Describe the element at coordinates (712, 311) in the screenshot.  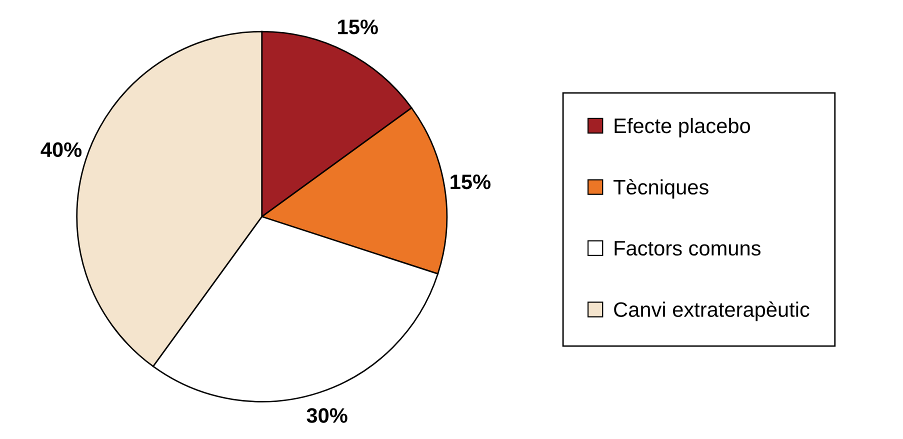
I see `legend-label: Canvi extraterapèutic` at that location.